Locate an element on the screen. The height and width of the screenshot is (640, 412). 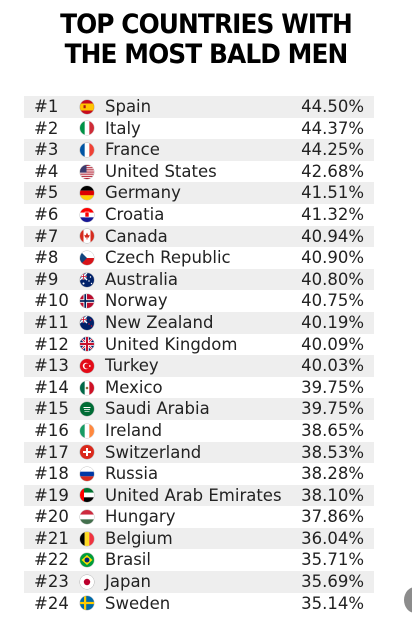
percent-value: 40.03% is located at coordinates (332, 366).